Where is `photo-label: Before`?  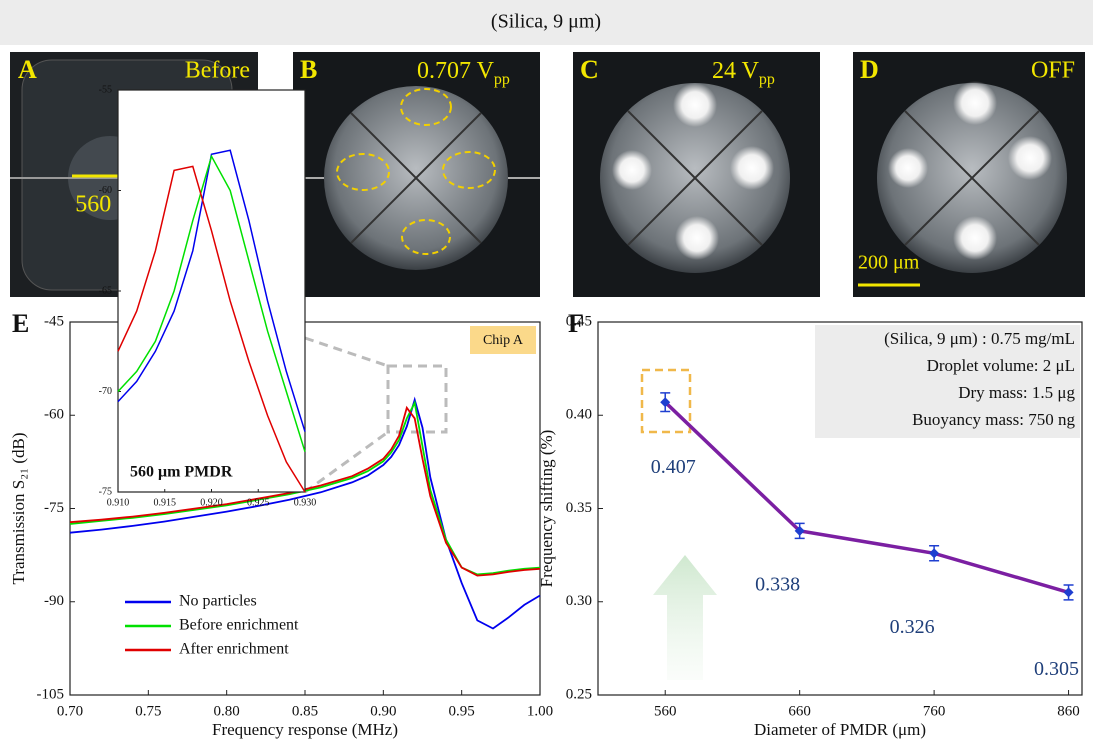
photo-label: Before is located at coordinates (217, 71).